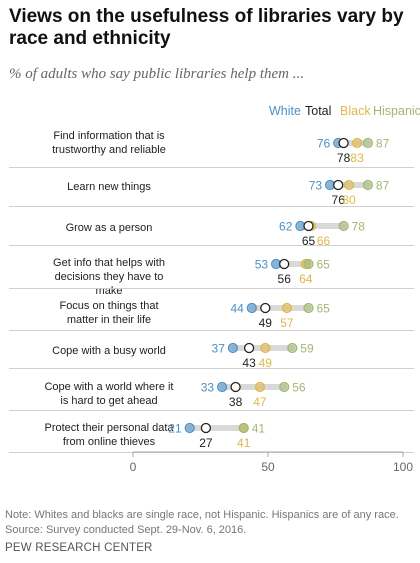 The width and height of the screenshot is (420, 563). Describe the element at coordinates (306, 279) in the screenshot. I see `value-label-black: 64` at that location.